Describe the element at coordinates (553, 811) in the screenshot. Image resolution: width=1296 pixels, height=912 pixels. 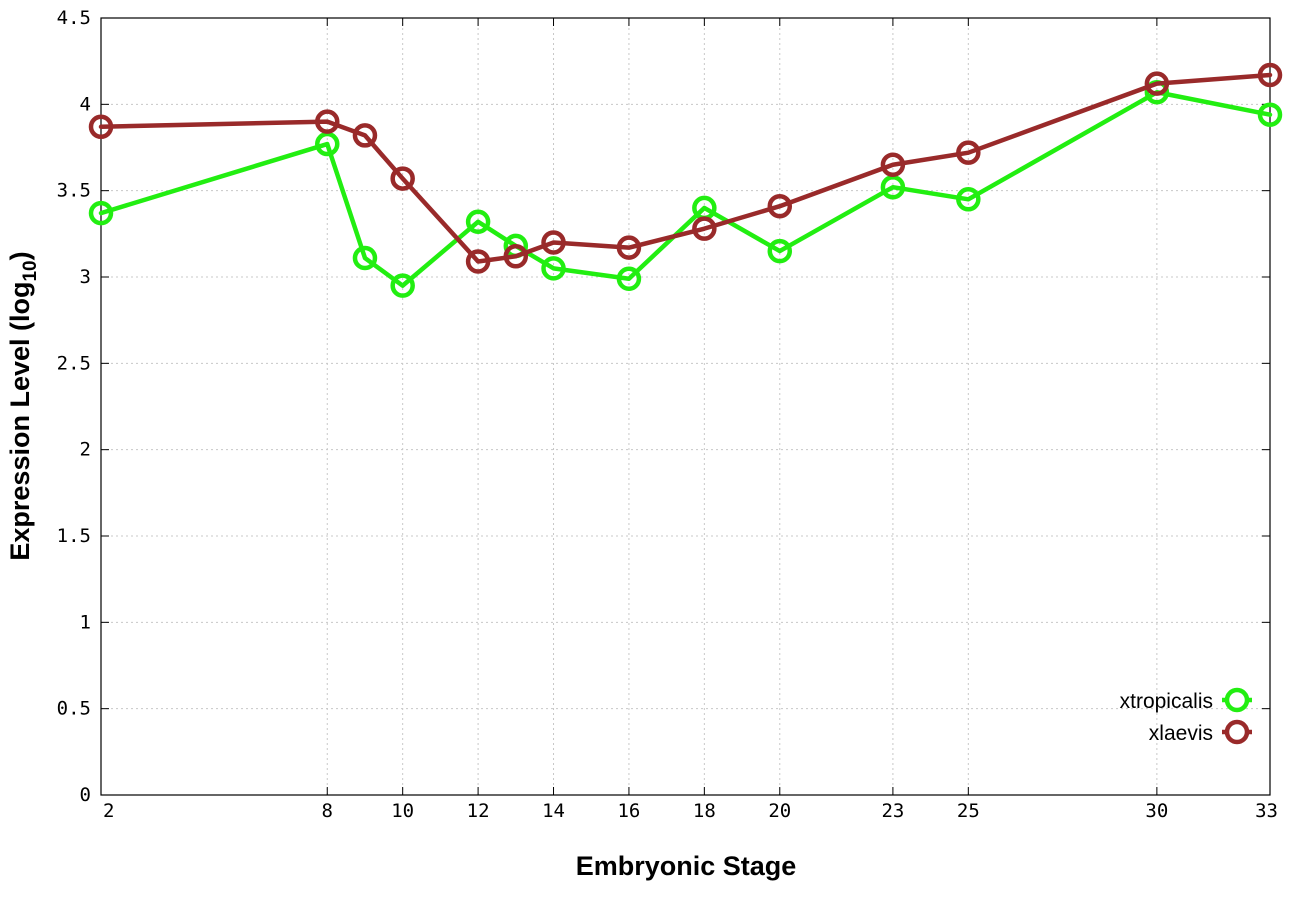
I see `x-tick-label: 14` at that location.